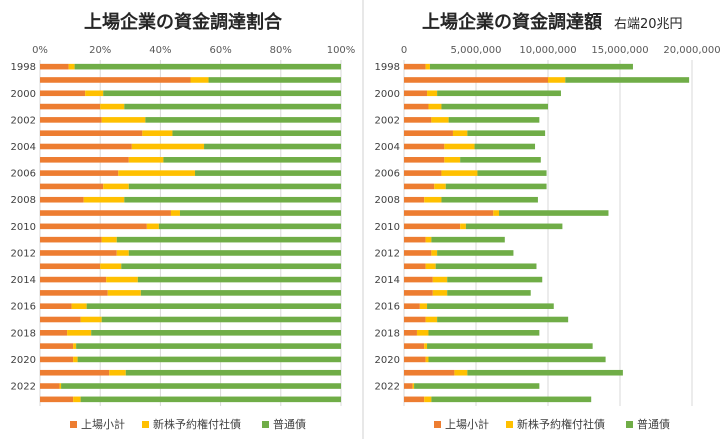 The height and width of the screenshot is (439, 721). Describe the element at coordinates (23, 360) in the screenshot. I see `y-tick-label: 2020` at that location.